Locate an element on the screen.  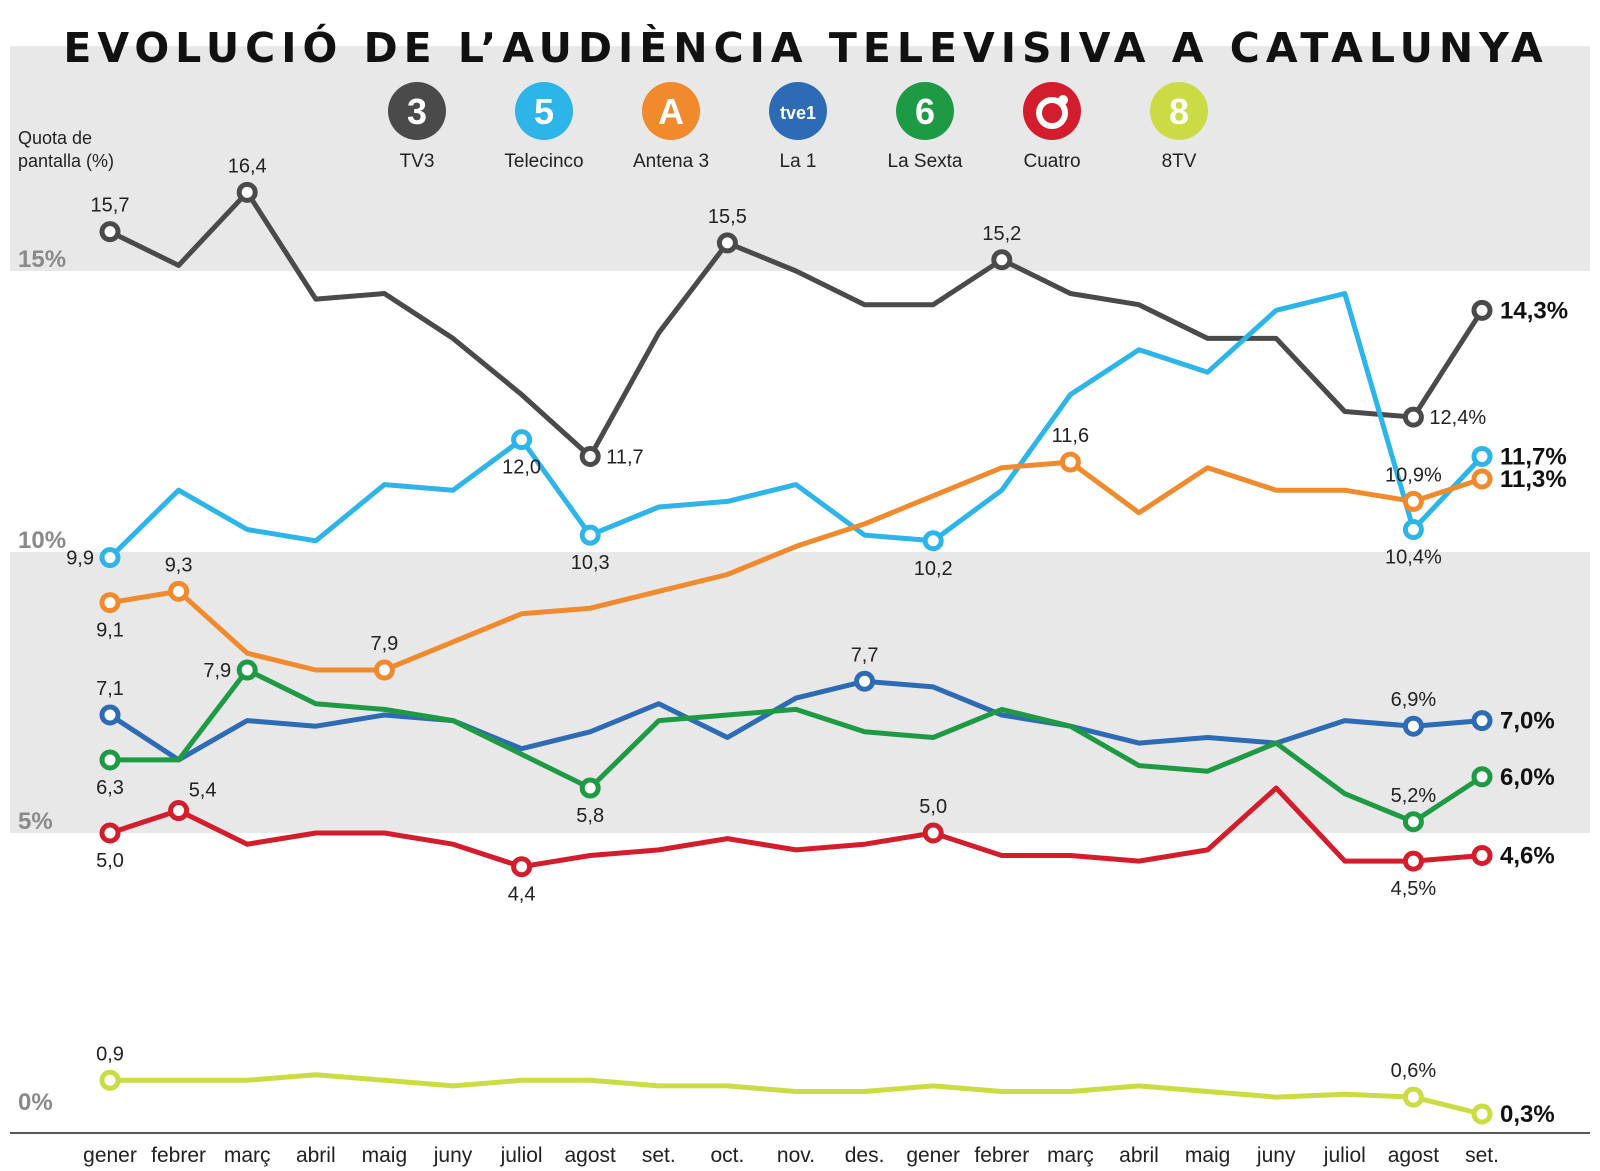
y-axis-ticks: 0% 5% 10% 15% is located at coordinates (42, 681).